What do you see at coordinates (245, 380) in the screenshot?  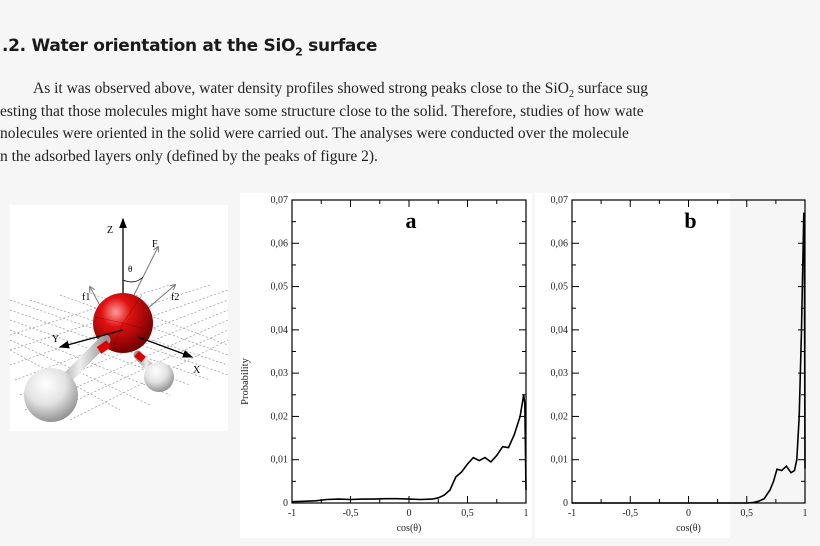 I see `y-axis-label: Probability` at bounding box center [245, 380].